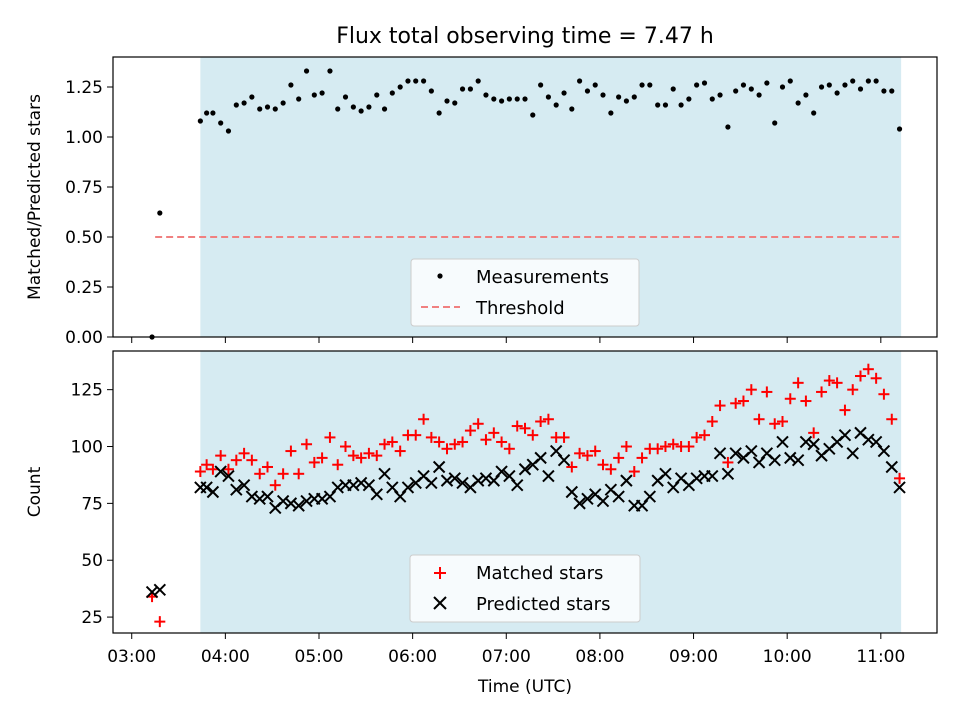 The height and width of the screenshot is (720, 960). What do you see at coordinates (440, 603) in the screenshot?
I see `legend-marker-predicted` at bounding box center [440, 603].